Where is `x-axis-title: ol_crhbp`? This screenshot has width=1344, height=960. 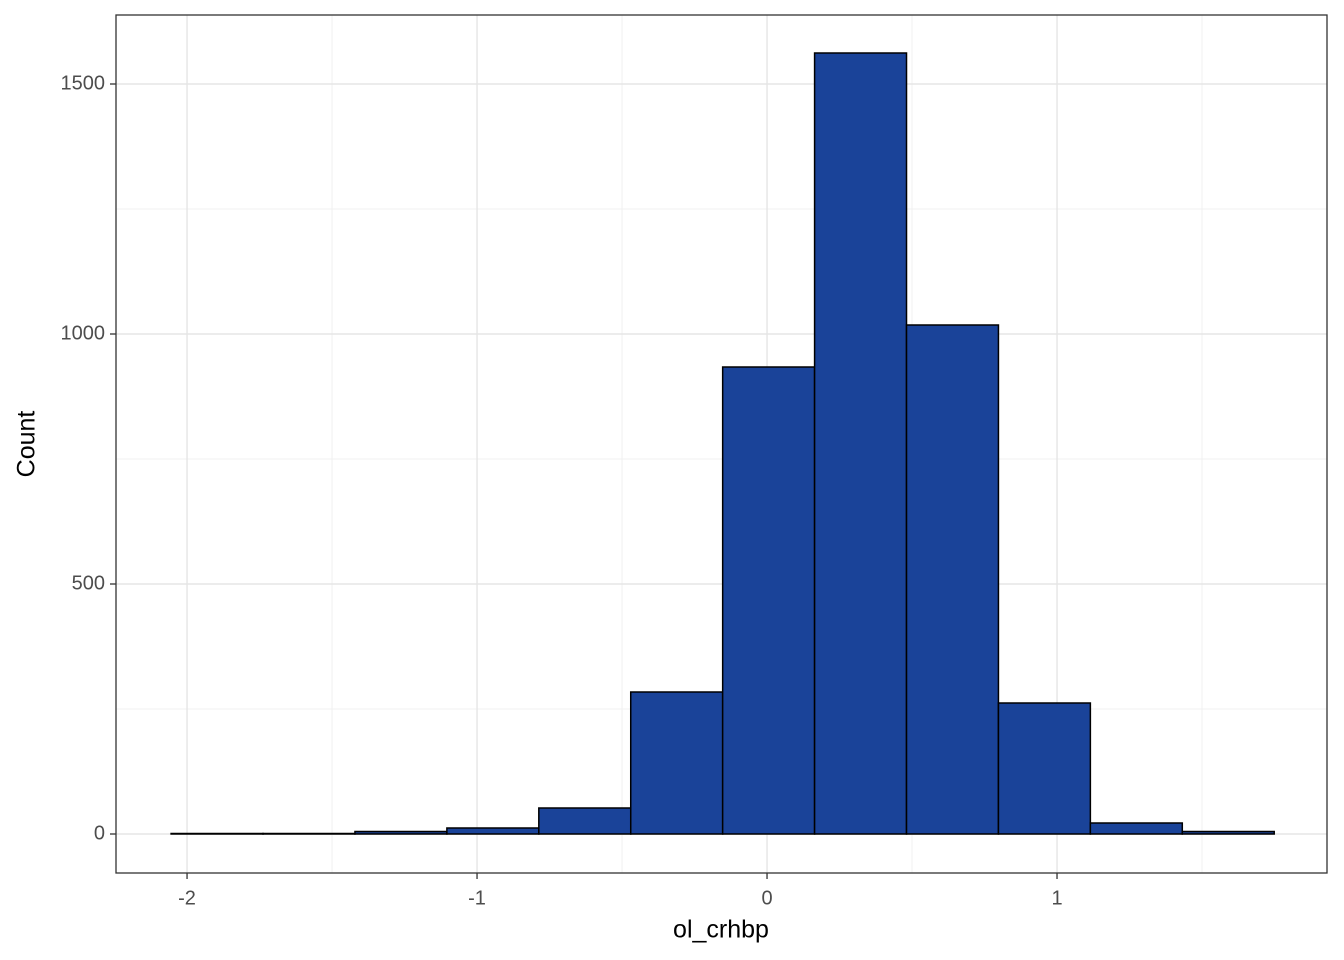
x-axis-title: ol_crhbp is located at coordinates (721, 930).